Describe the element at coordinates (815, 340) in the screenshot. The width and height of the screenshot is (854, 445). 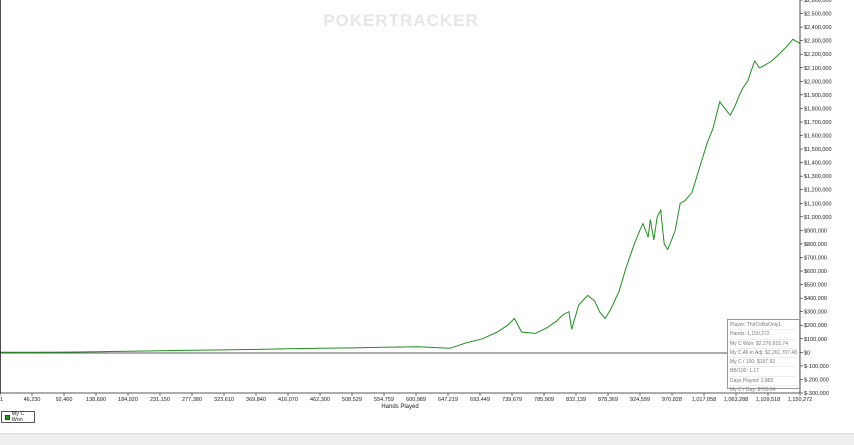
I see `y-tick-label: $100,000` at that location.